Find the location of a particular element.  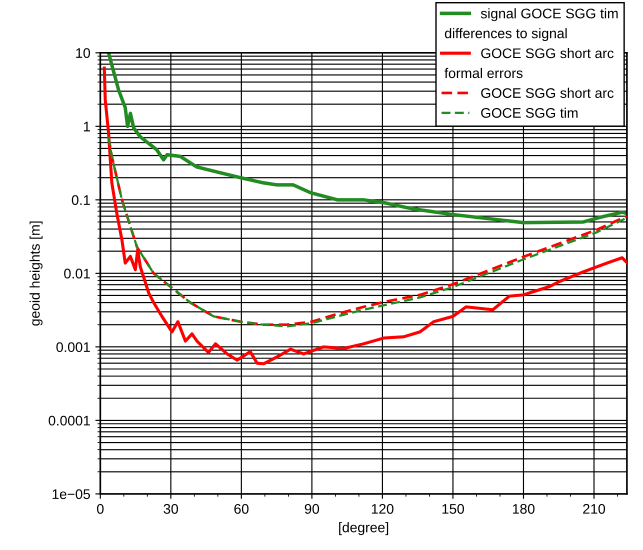

x-tick-label: 30 is located at coordinates (171, 509).